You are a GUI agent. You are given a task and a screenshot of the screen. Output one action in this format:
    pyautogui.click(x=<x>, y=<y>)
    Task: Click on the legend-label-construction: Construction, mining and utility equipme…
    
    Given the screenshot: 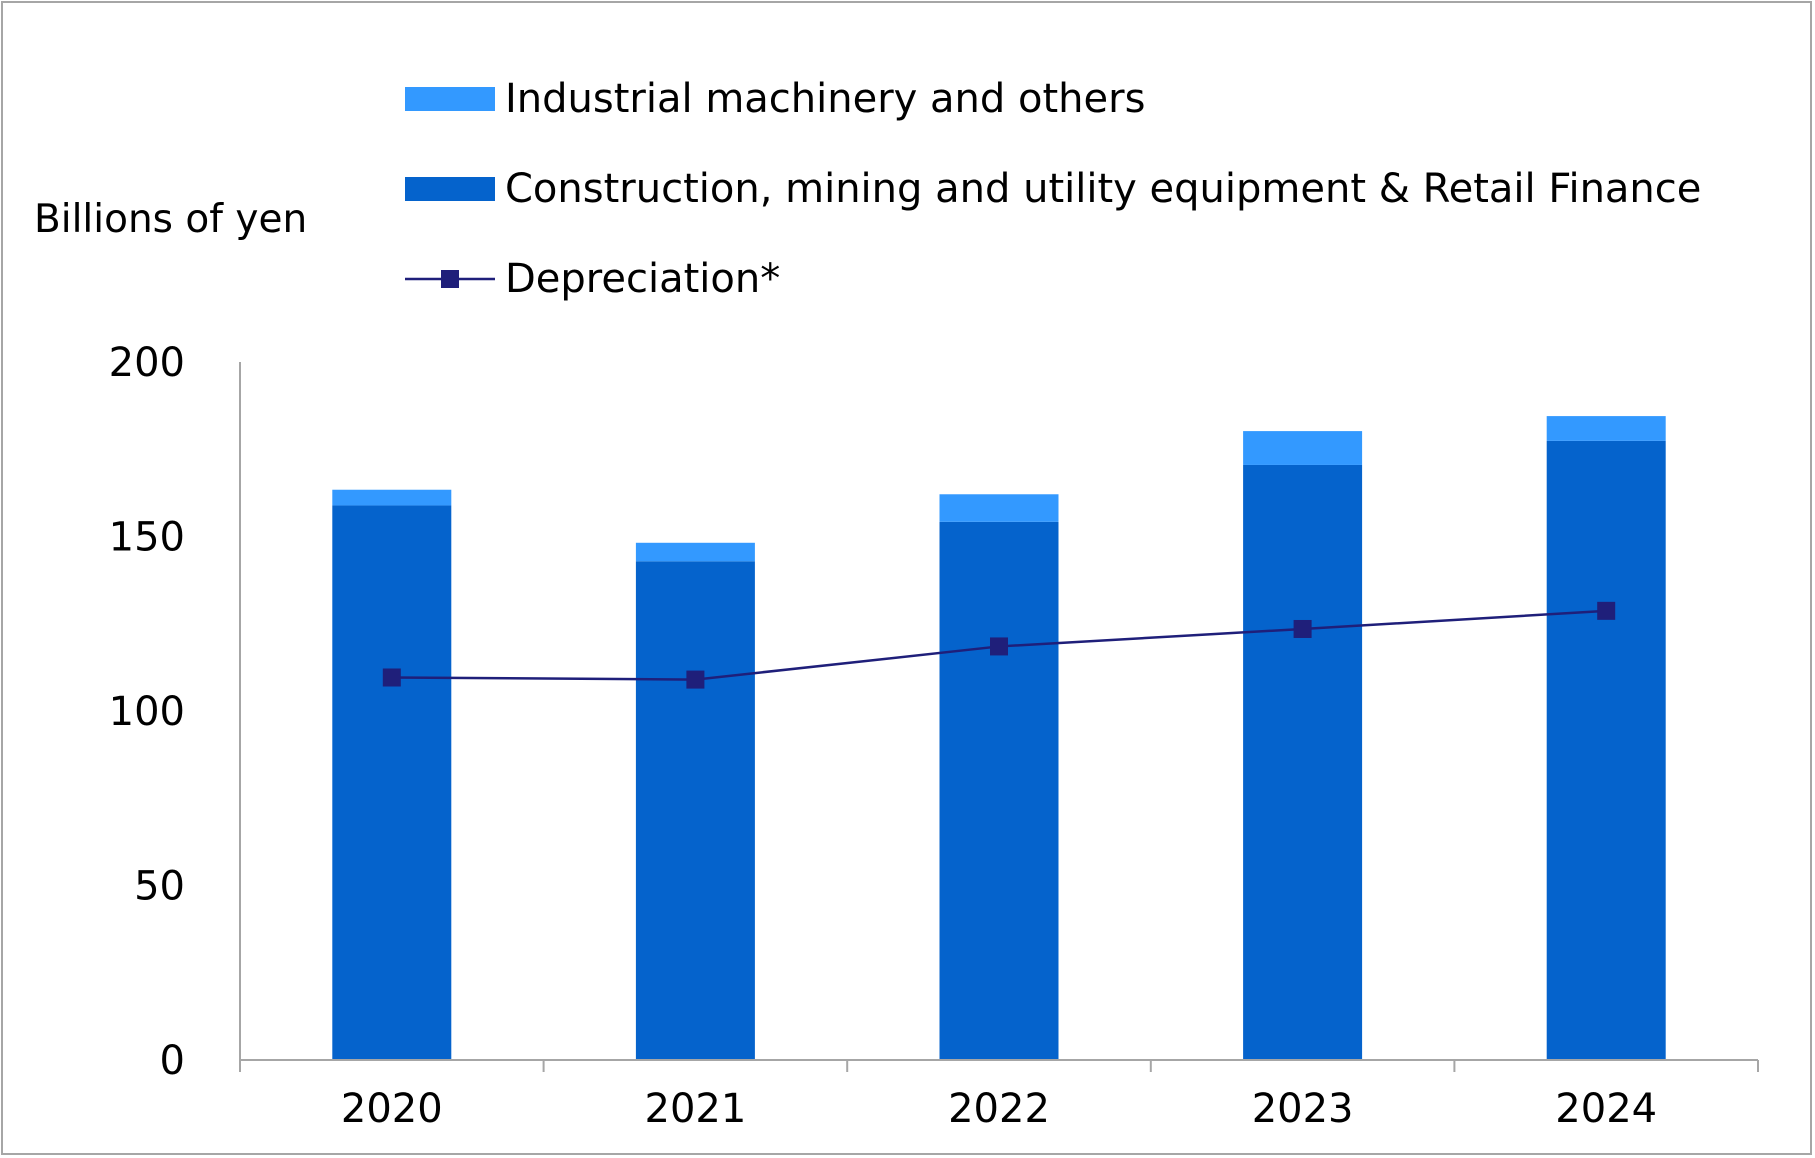 What is the action you would take?
    pyautogui.click(x=1103, y=189)
    